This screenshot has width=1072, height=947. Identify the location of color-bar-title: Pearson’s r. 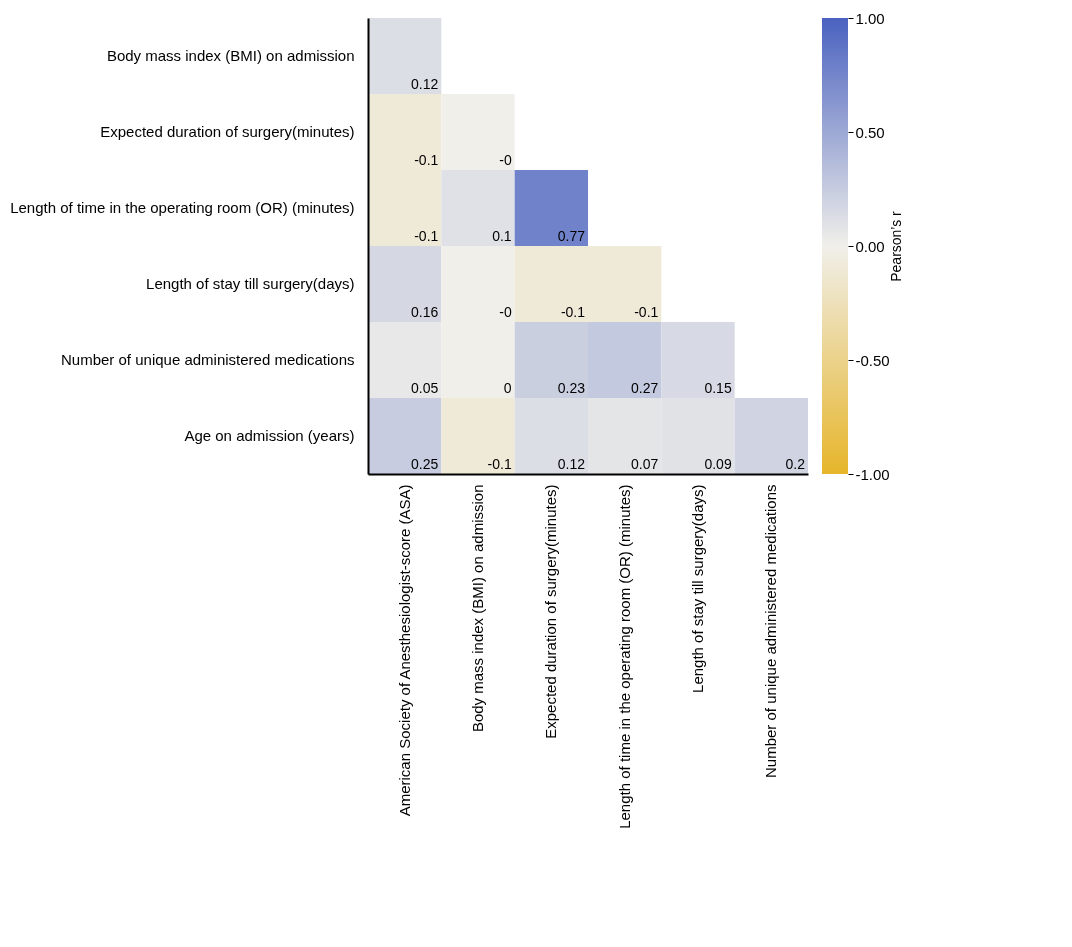
(895, 246).